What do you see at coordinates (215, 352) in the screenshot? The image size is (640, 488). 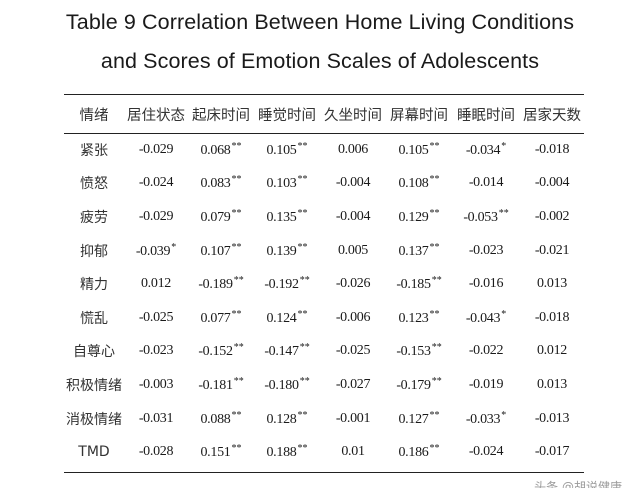 I see `cell-value: -0.152` at bounding box center [215, 352].